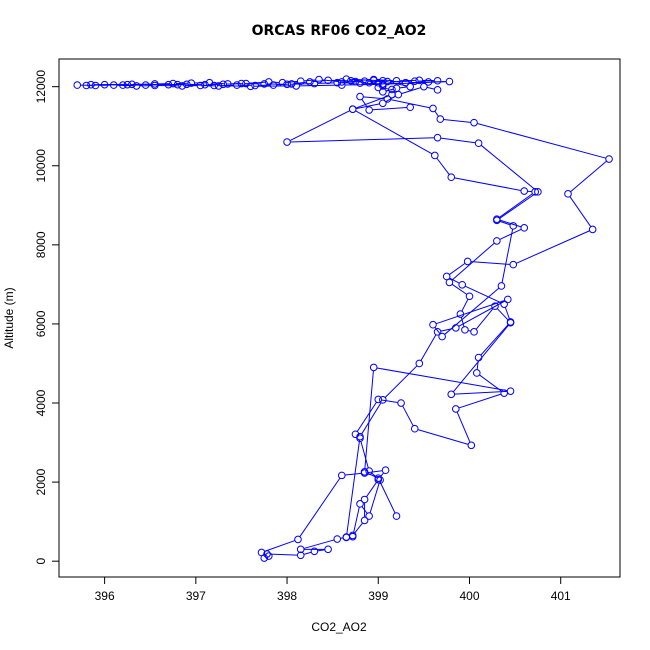 The height and width of the screenshot is (650, 650). I want to click on y-tick-label: 12000, so click(41, 87).